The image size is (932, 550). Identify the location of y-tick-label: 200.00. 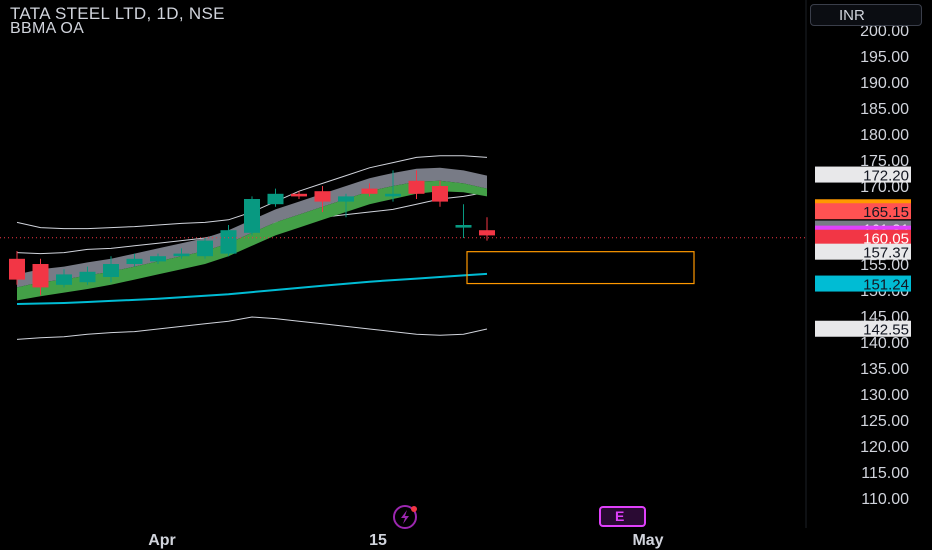
(884, 31).